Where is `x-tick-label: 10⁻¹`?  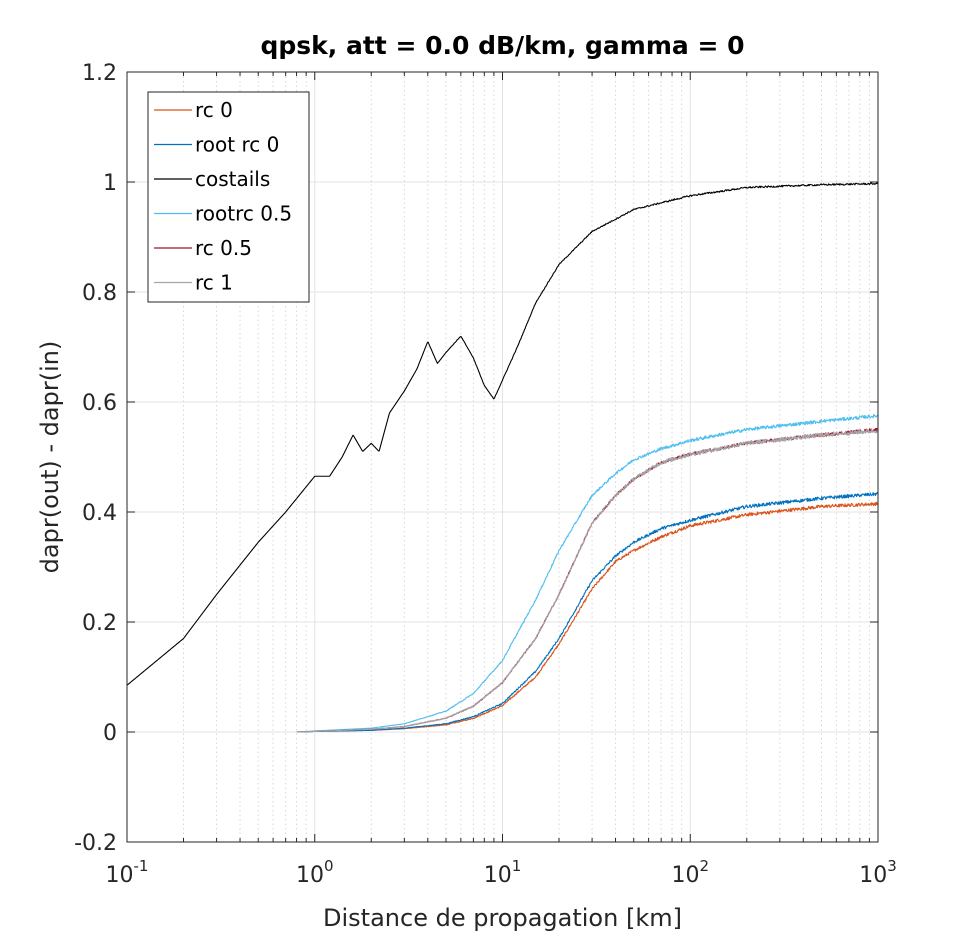
x-tick-label: 10⁻¹ is located at coordinates (127, 872).